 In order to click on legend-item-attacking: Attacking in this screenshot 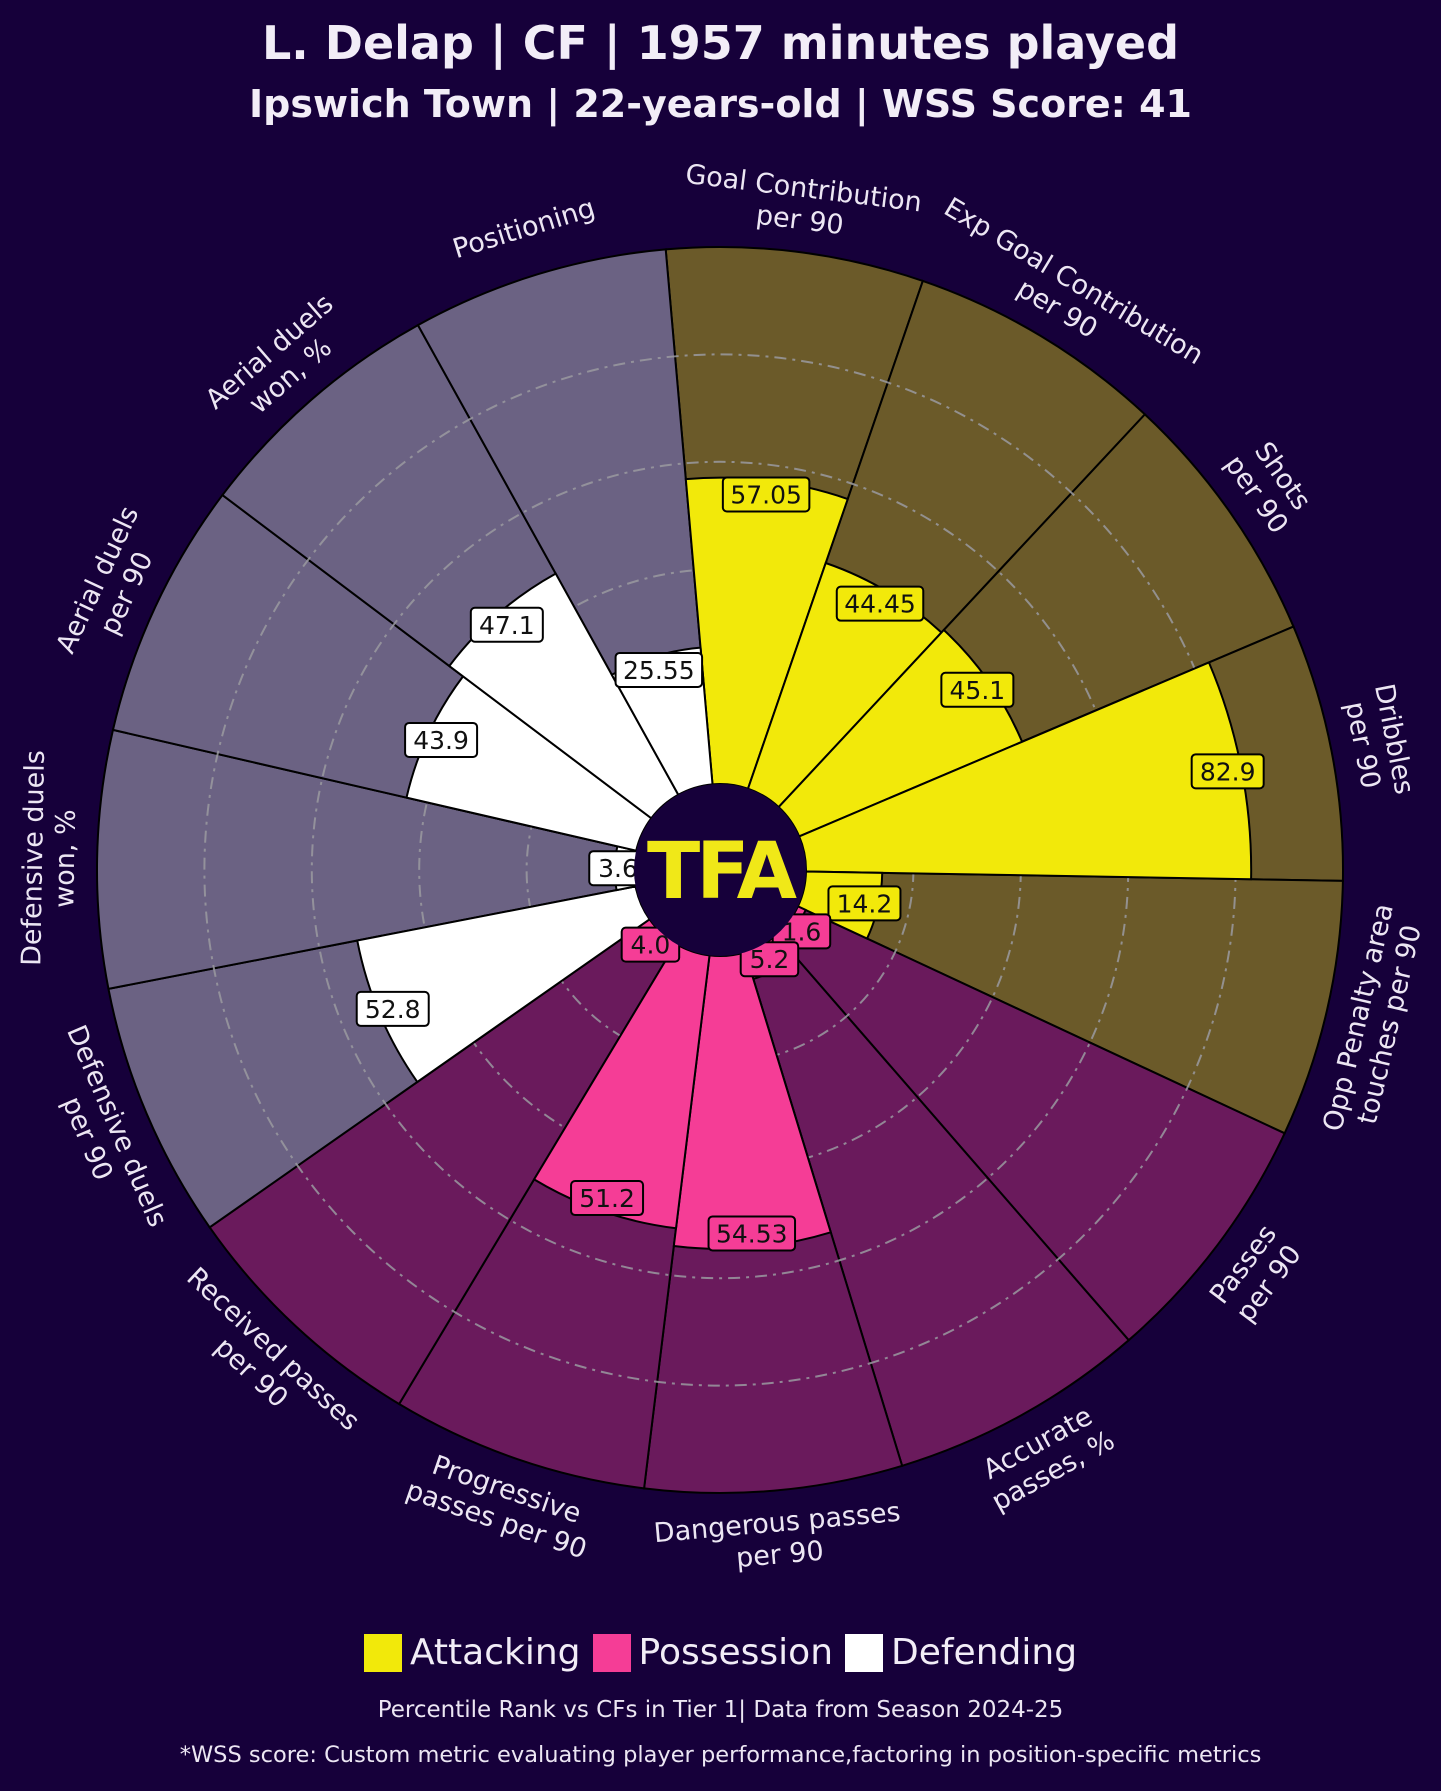, I will do `click(472, 1652)`.